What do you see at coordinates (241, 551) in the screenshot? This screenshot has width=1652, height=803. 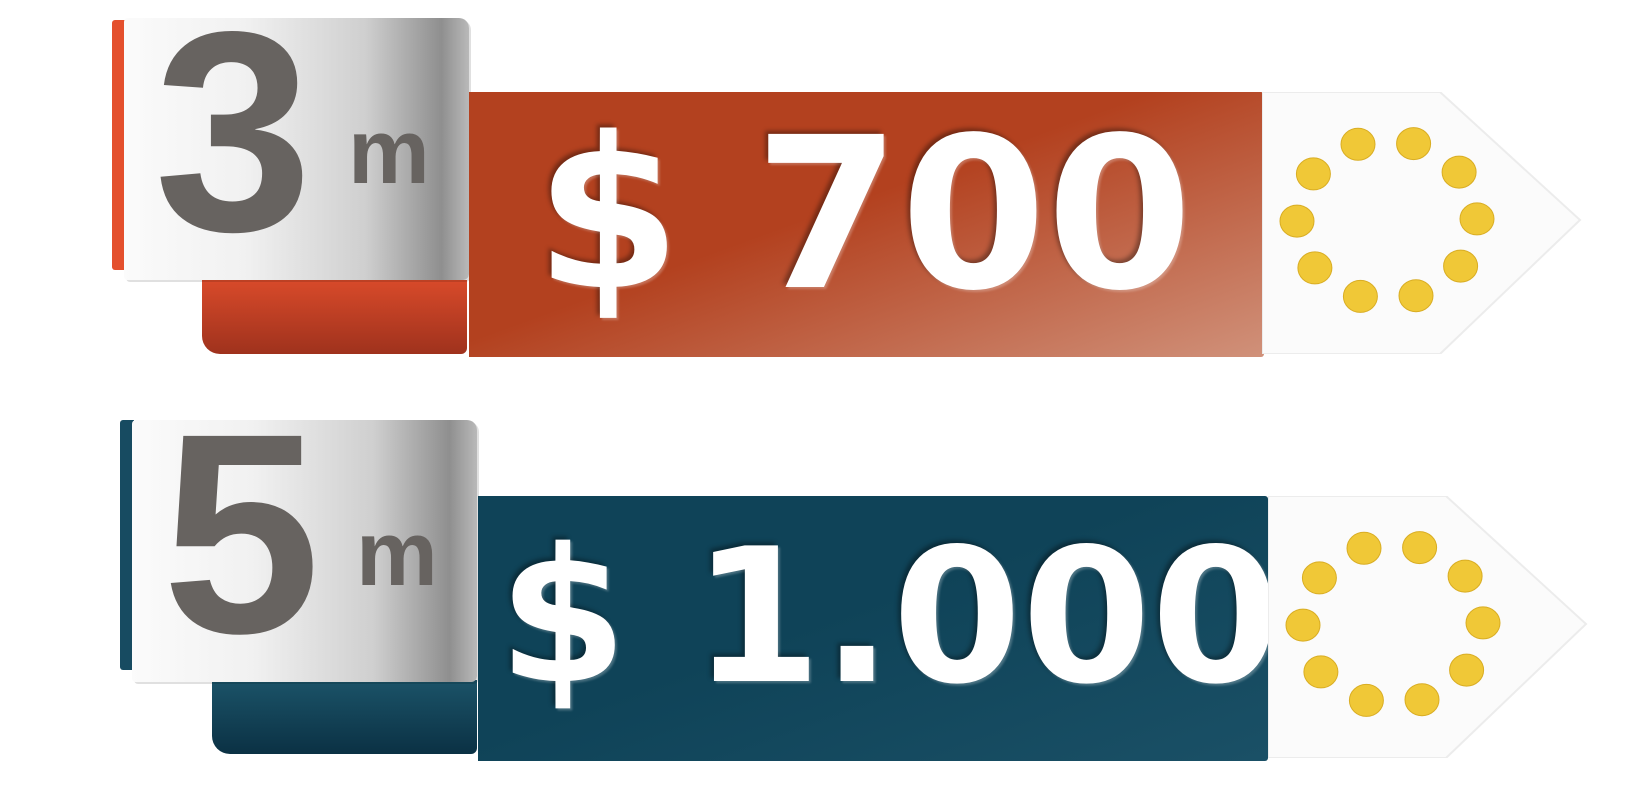 I see `size-number: 5` at bounding box center [241, 551].